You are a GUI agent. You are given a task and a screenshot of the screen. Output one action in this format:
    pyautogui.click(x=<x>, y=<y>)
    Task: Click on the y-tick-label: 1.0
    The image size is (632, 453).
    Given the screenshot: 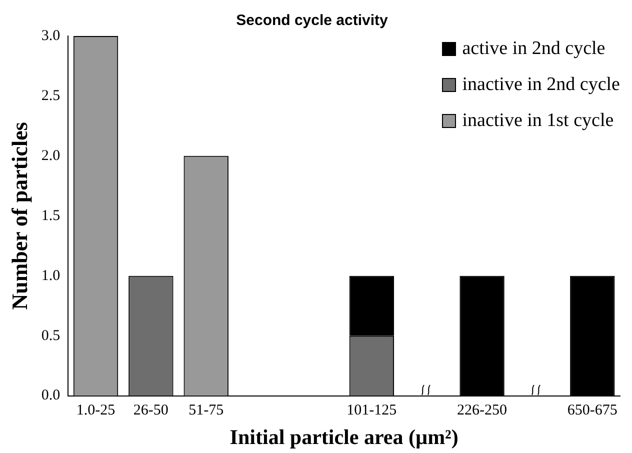 What is the action you would take?
    pyautogui.click(x=50, y=276)
    